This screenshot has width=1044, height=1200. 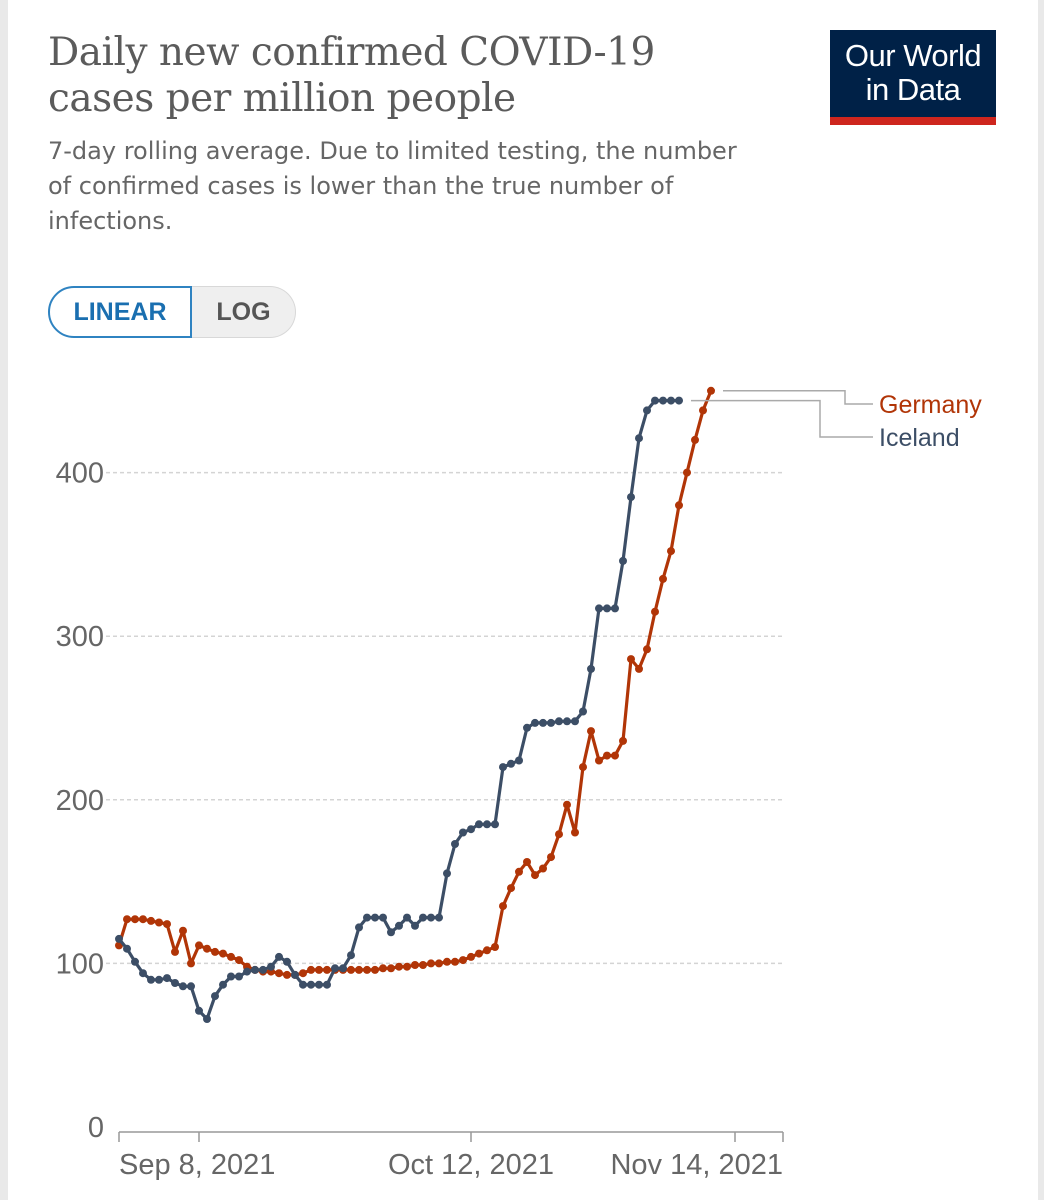 What do you see at coordinates (798, 397) in the screenshot?
I see `legend-connector-germany` at bounding box center [798, 397].